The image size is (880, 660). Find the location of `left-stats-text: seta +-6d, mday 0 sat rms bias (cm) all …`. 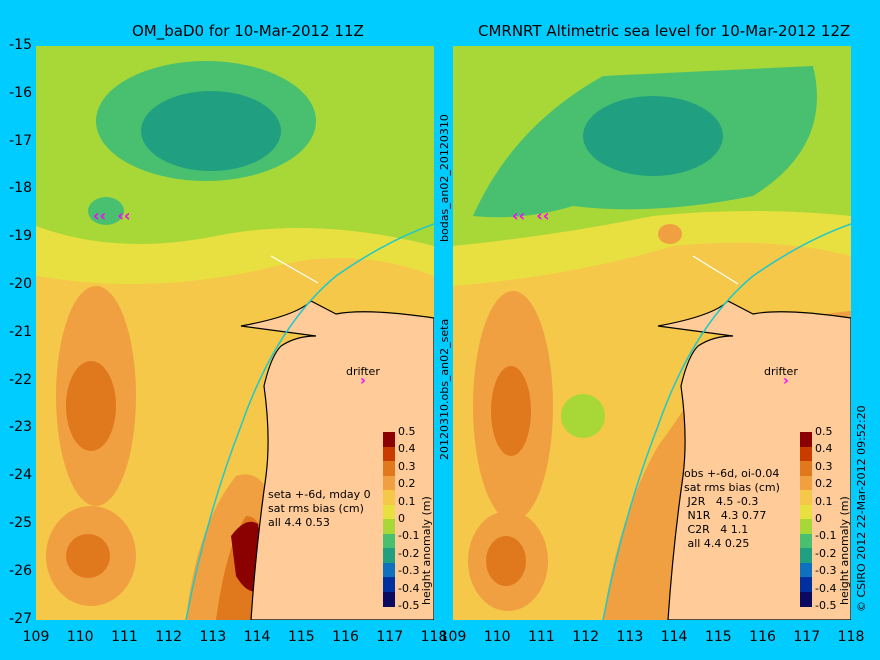

left-stats-text: seta +-6d, mday 0 sat rms bias (cm) all … is located at coordinates (319, 508).